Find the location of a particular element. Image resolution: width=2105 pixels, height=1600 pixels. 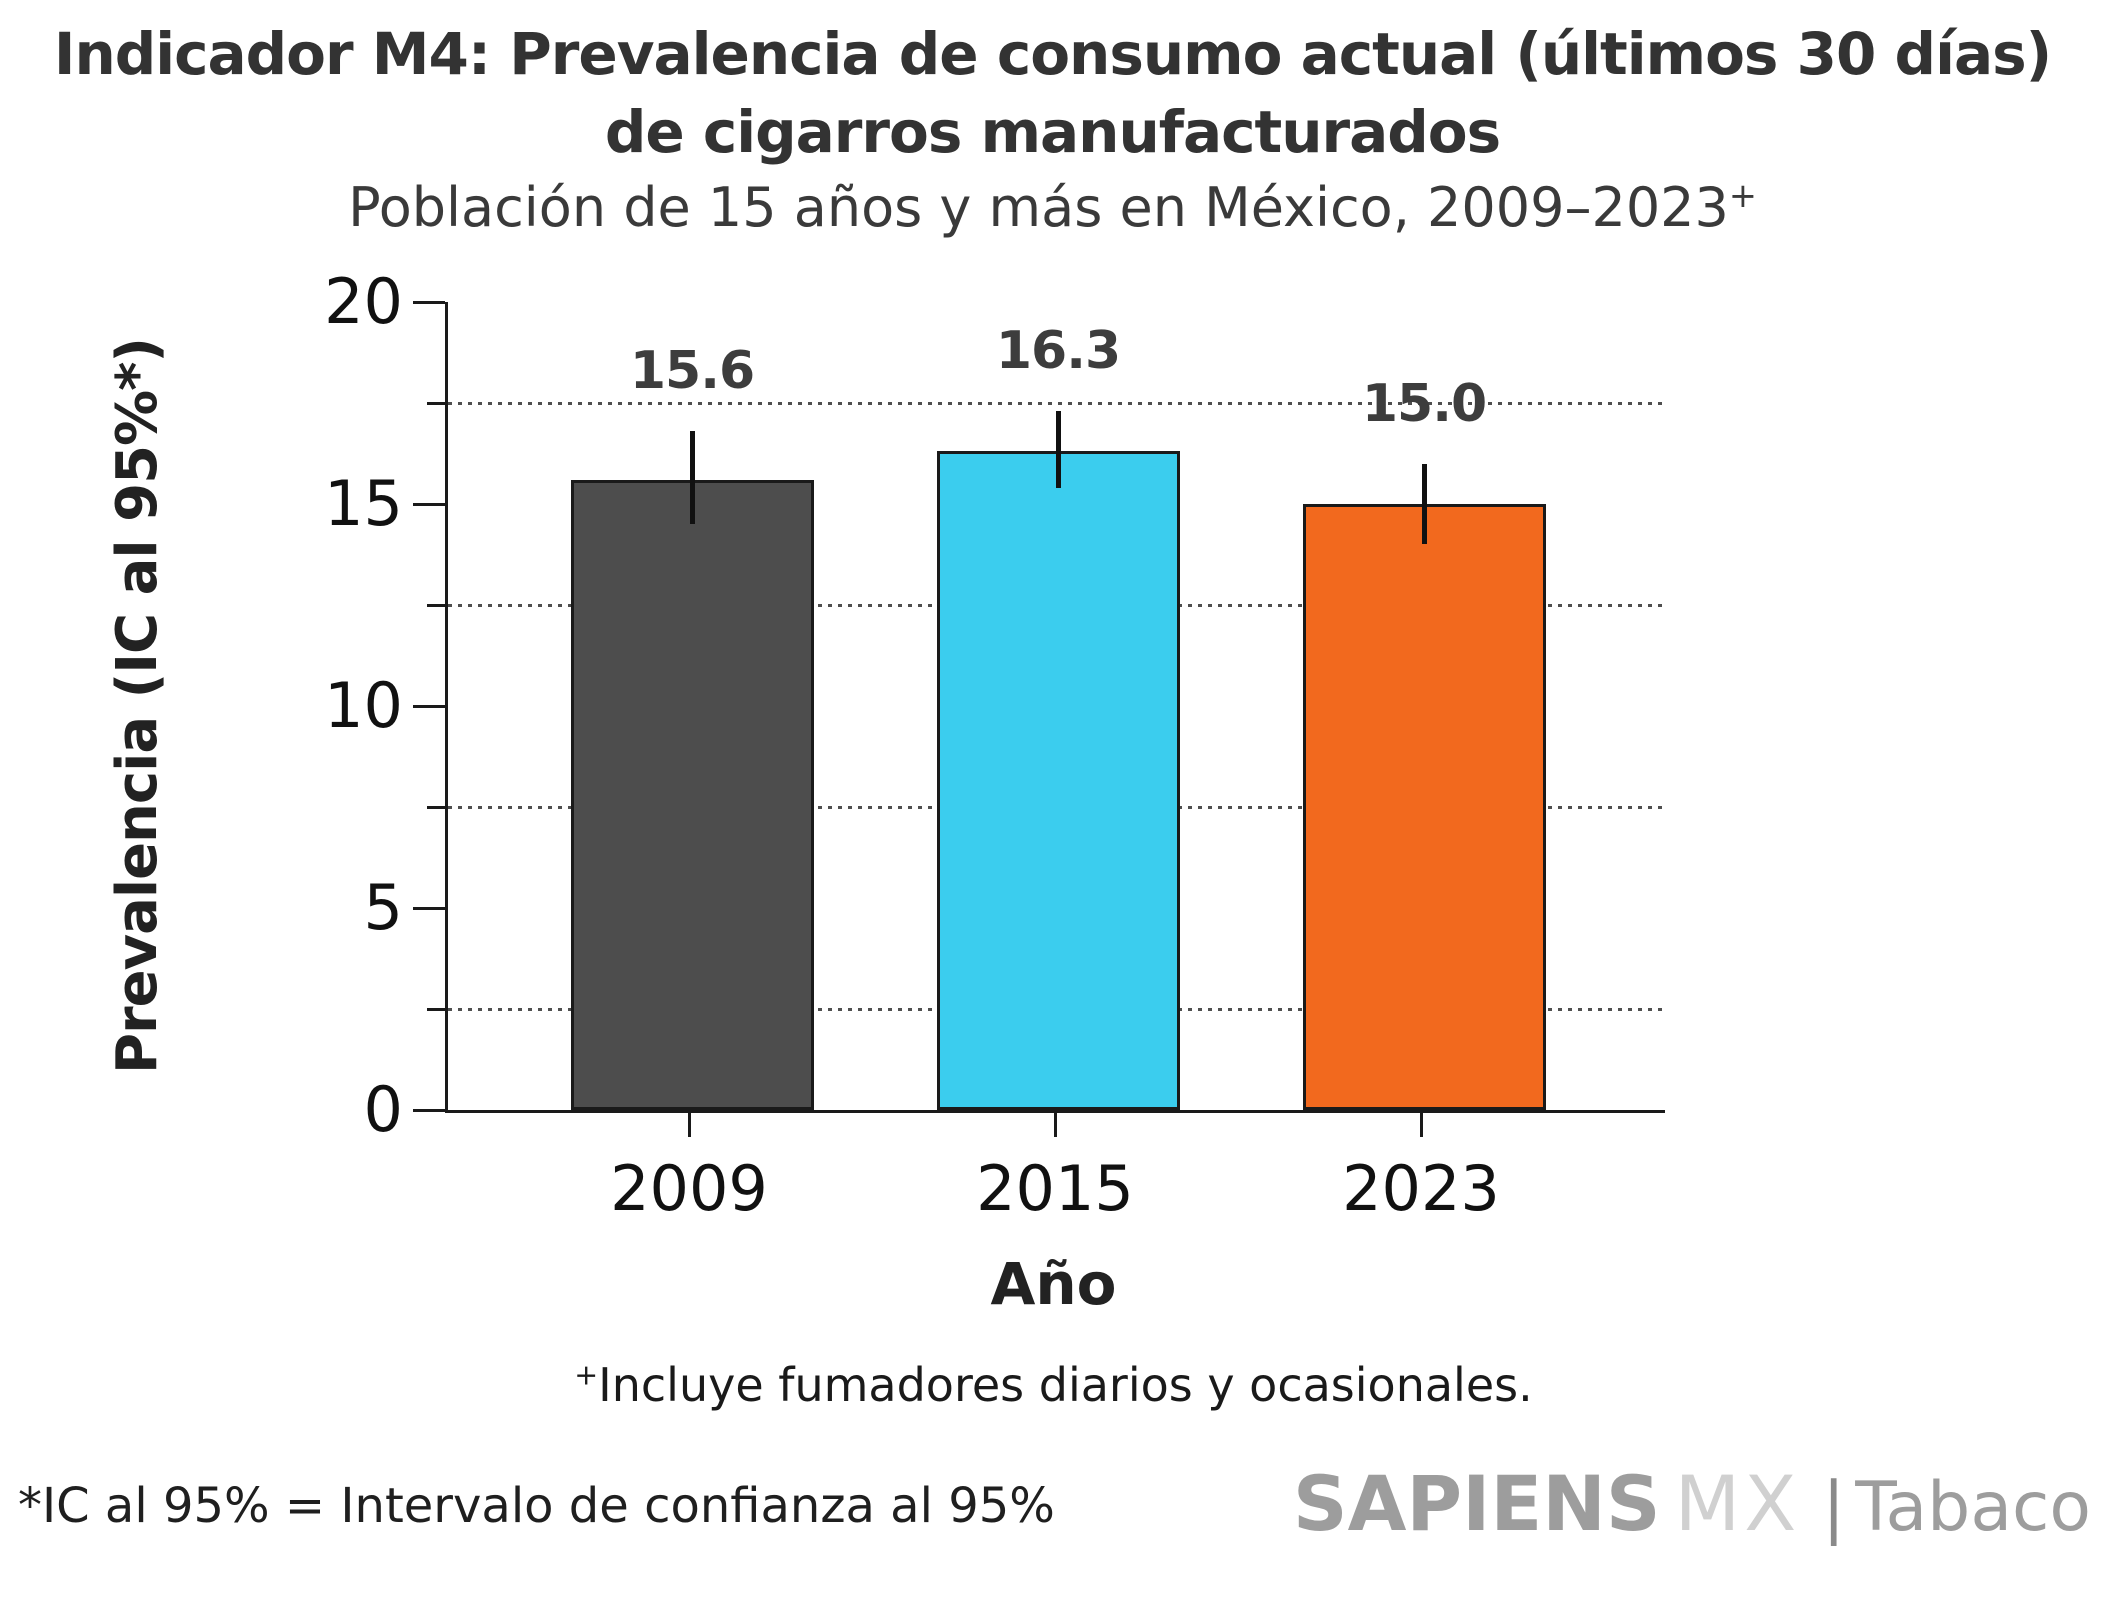

value-label-2023: 15.0 is located at coordinates (1424, 403).